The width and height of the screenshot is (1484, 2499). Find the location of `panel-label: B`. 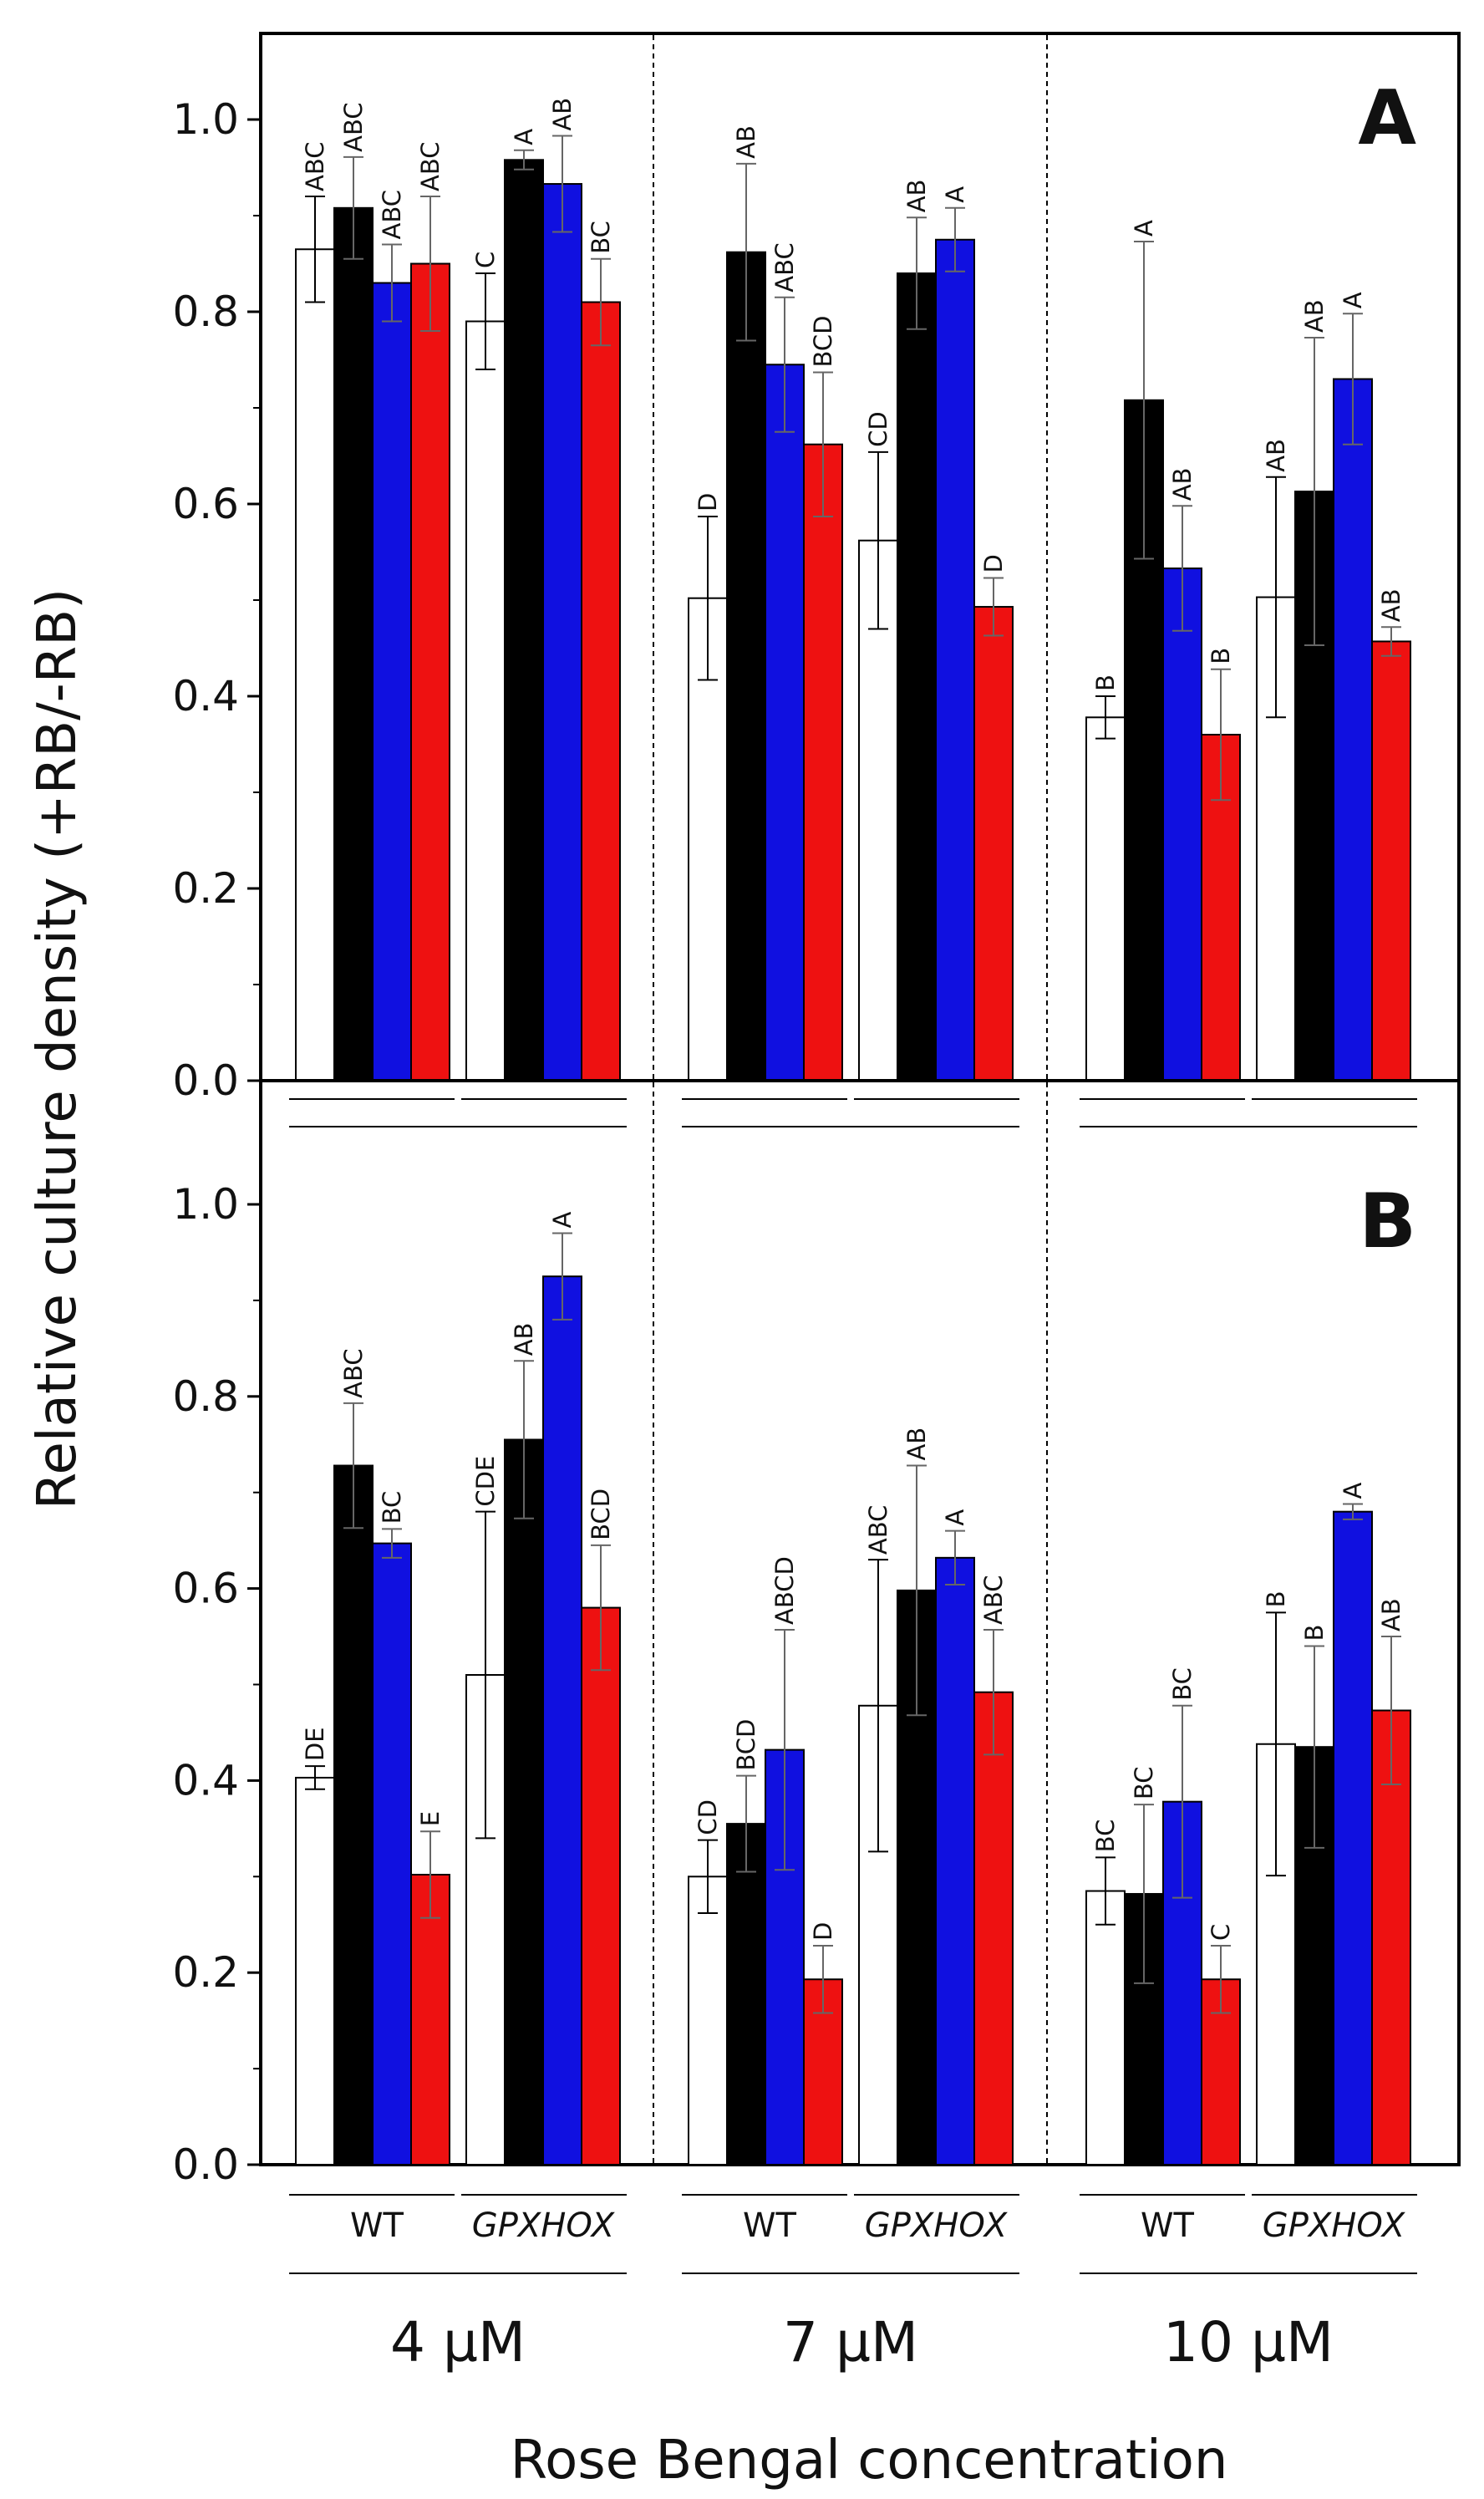

panel-label: B is located at coordinates (1387, 1221).